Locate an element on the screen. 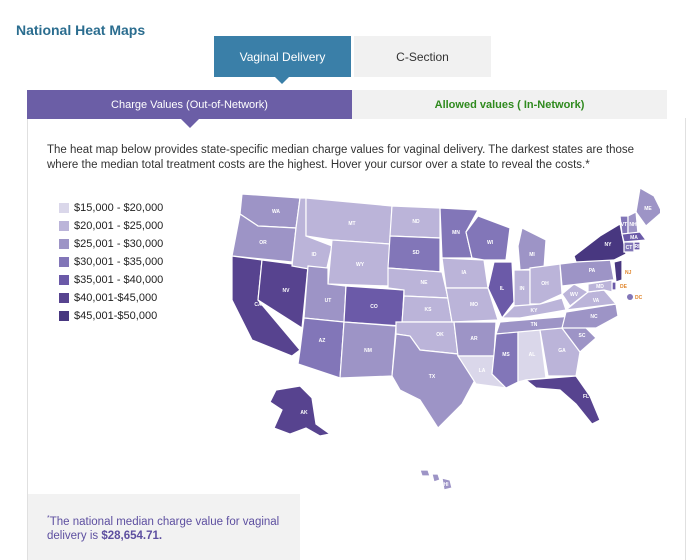 This screenshot has width=691, height=560. svg-text: SC is located at coordinates (582, 336).